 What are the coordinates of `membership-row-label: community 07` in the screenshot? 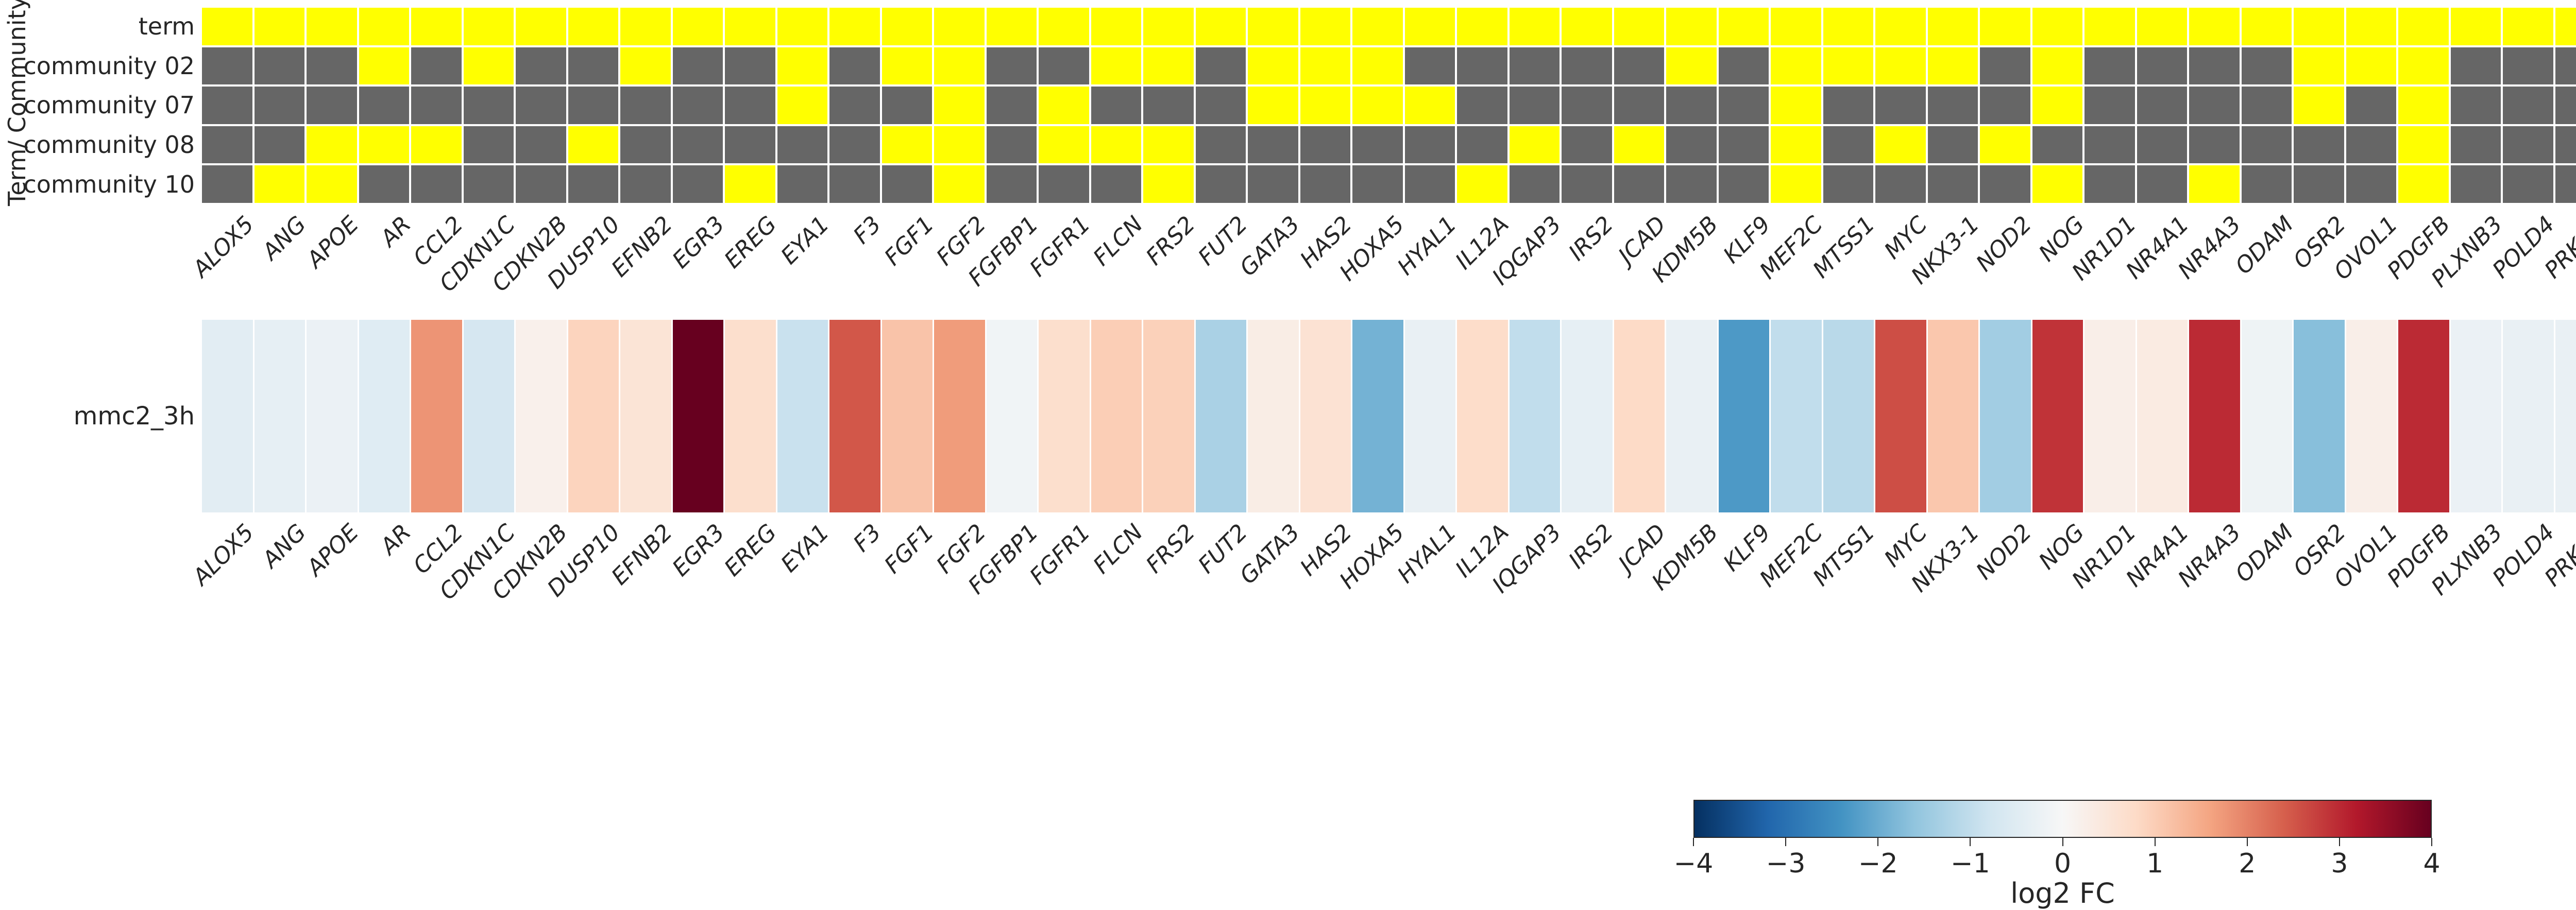 It's located at (109, 105).